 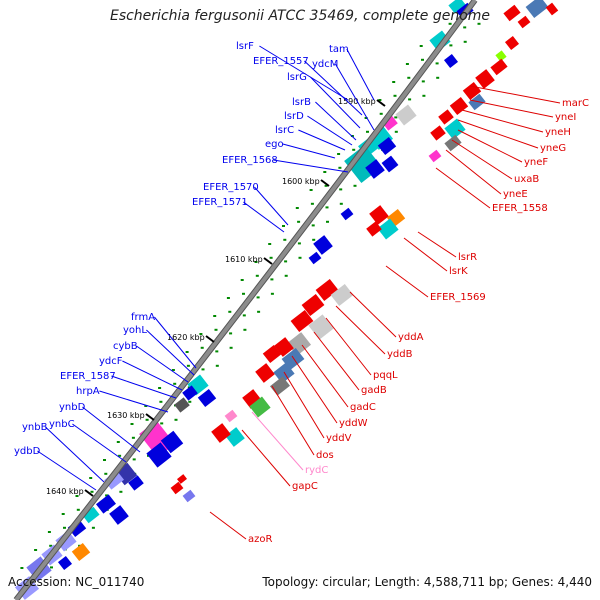 What do you see at coordinates (72, 407) in the screenshot?
I see `gene-label-left: ynbD` at bounding box center [72, 407].